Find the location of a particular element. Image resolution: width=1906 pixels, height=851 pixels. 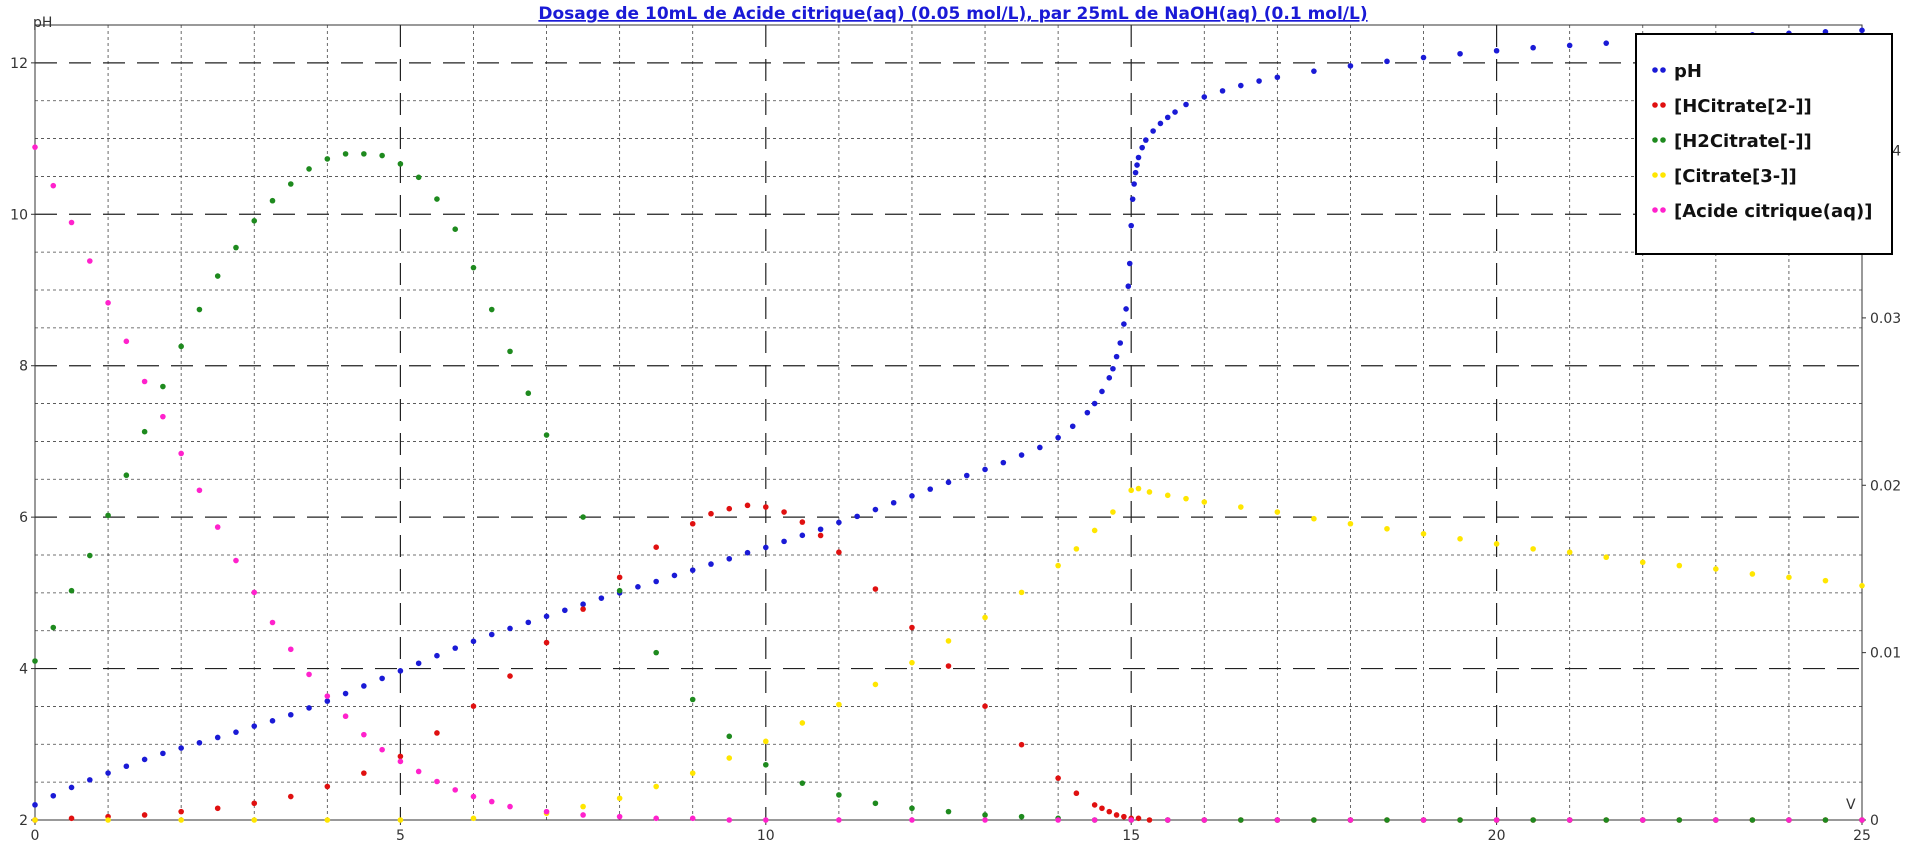

x-tick-label: 0 is located at coordinates (35, 836).